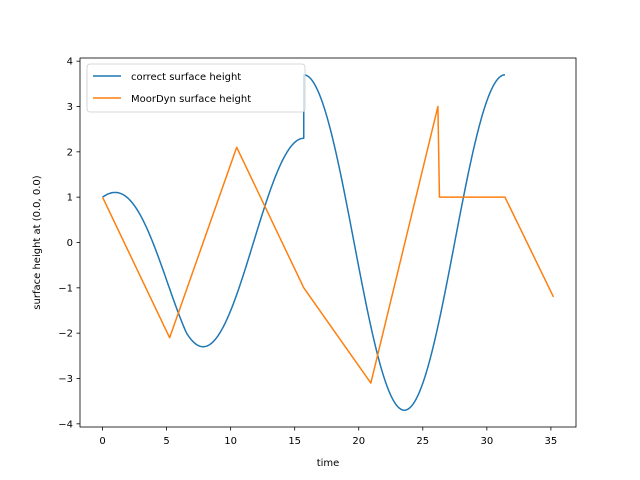 This screenshot has height=480, width=640. I want to click on y-tick-label: 0, so click(70, 243).